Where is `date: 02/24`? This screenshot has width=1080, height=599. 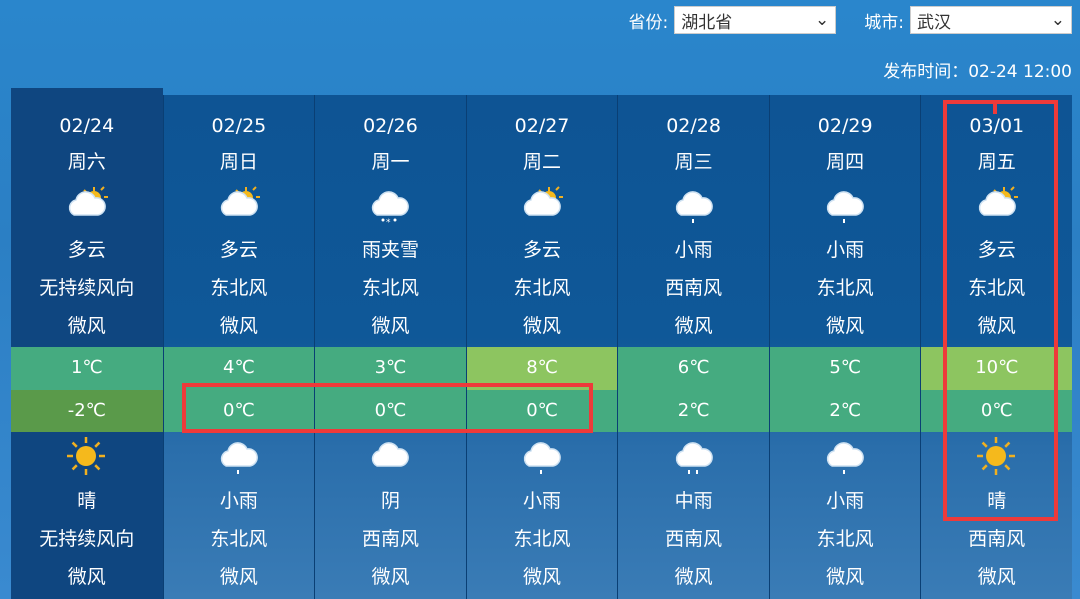
date: 02/24 is located at coordinates (87, 126).